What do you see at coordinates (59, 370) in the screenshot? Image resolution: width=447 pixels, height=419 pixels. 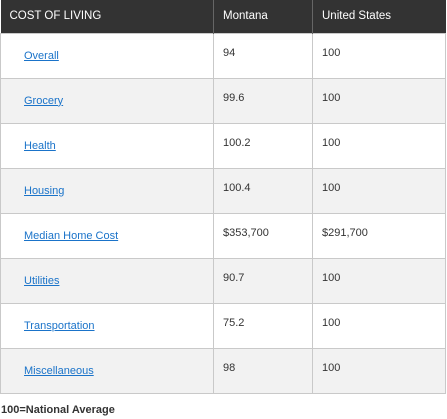 I see `miscellaneous-link: Miscellaneous` at bounding box center [59, 370].